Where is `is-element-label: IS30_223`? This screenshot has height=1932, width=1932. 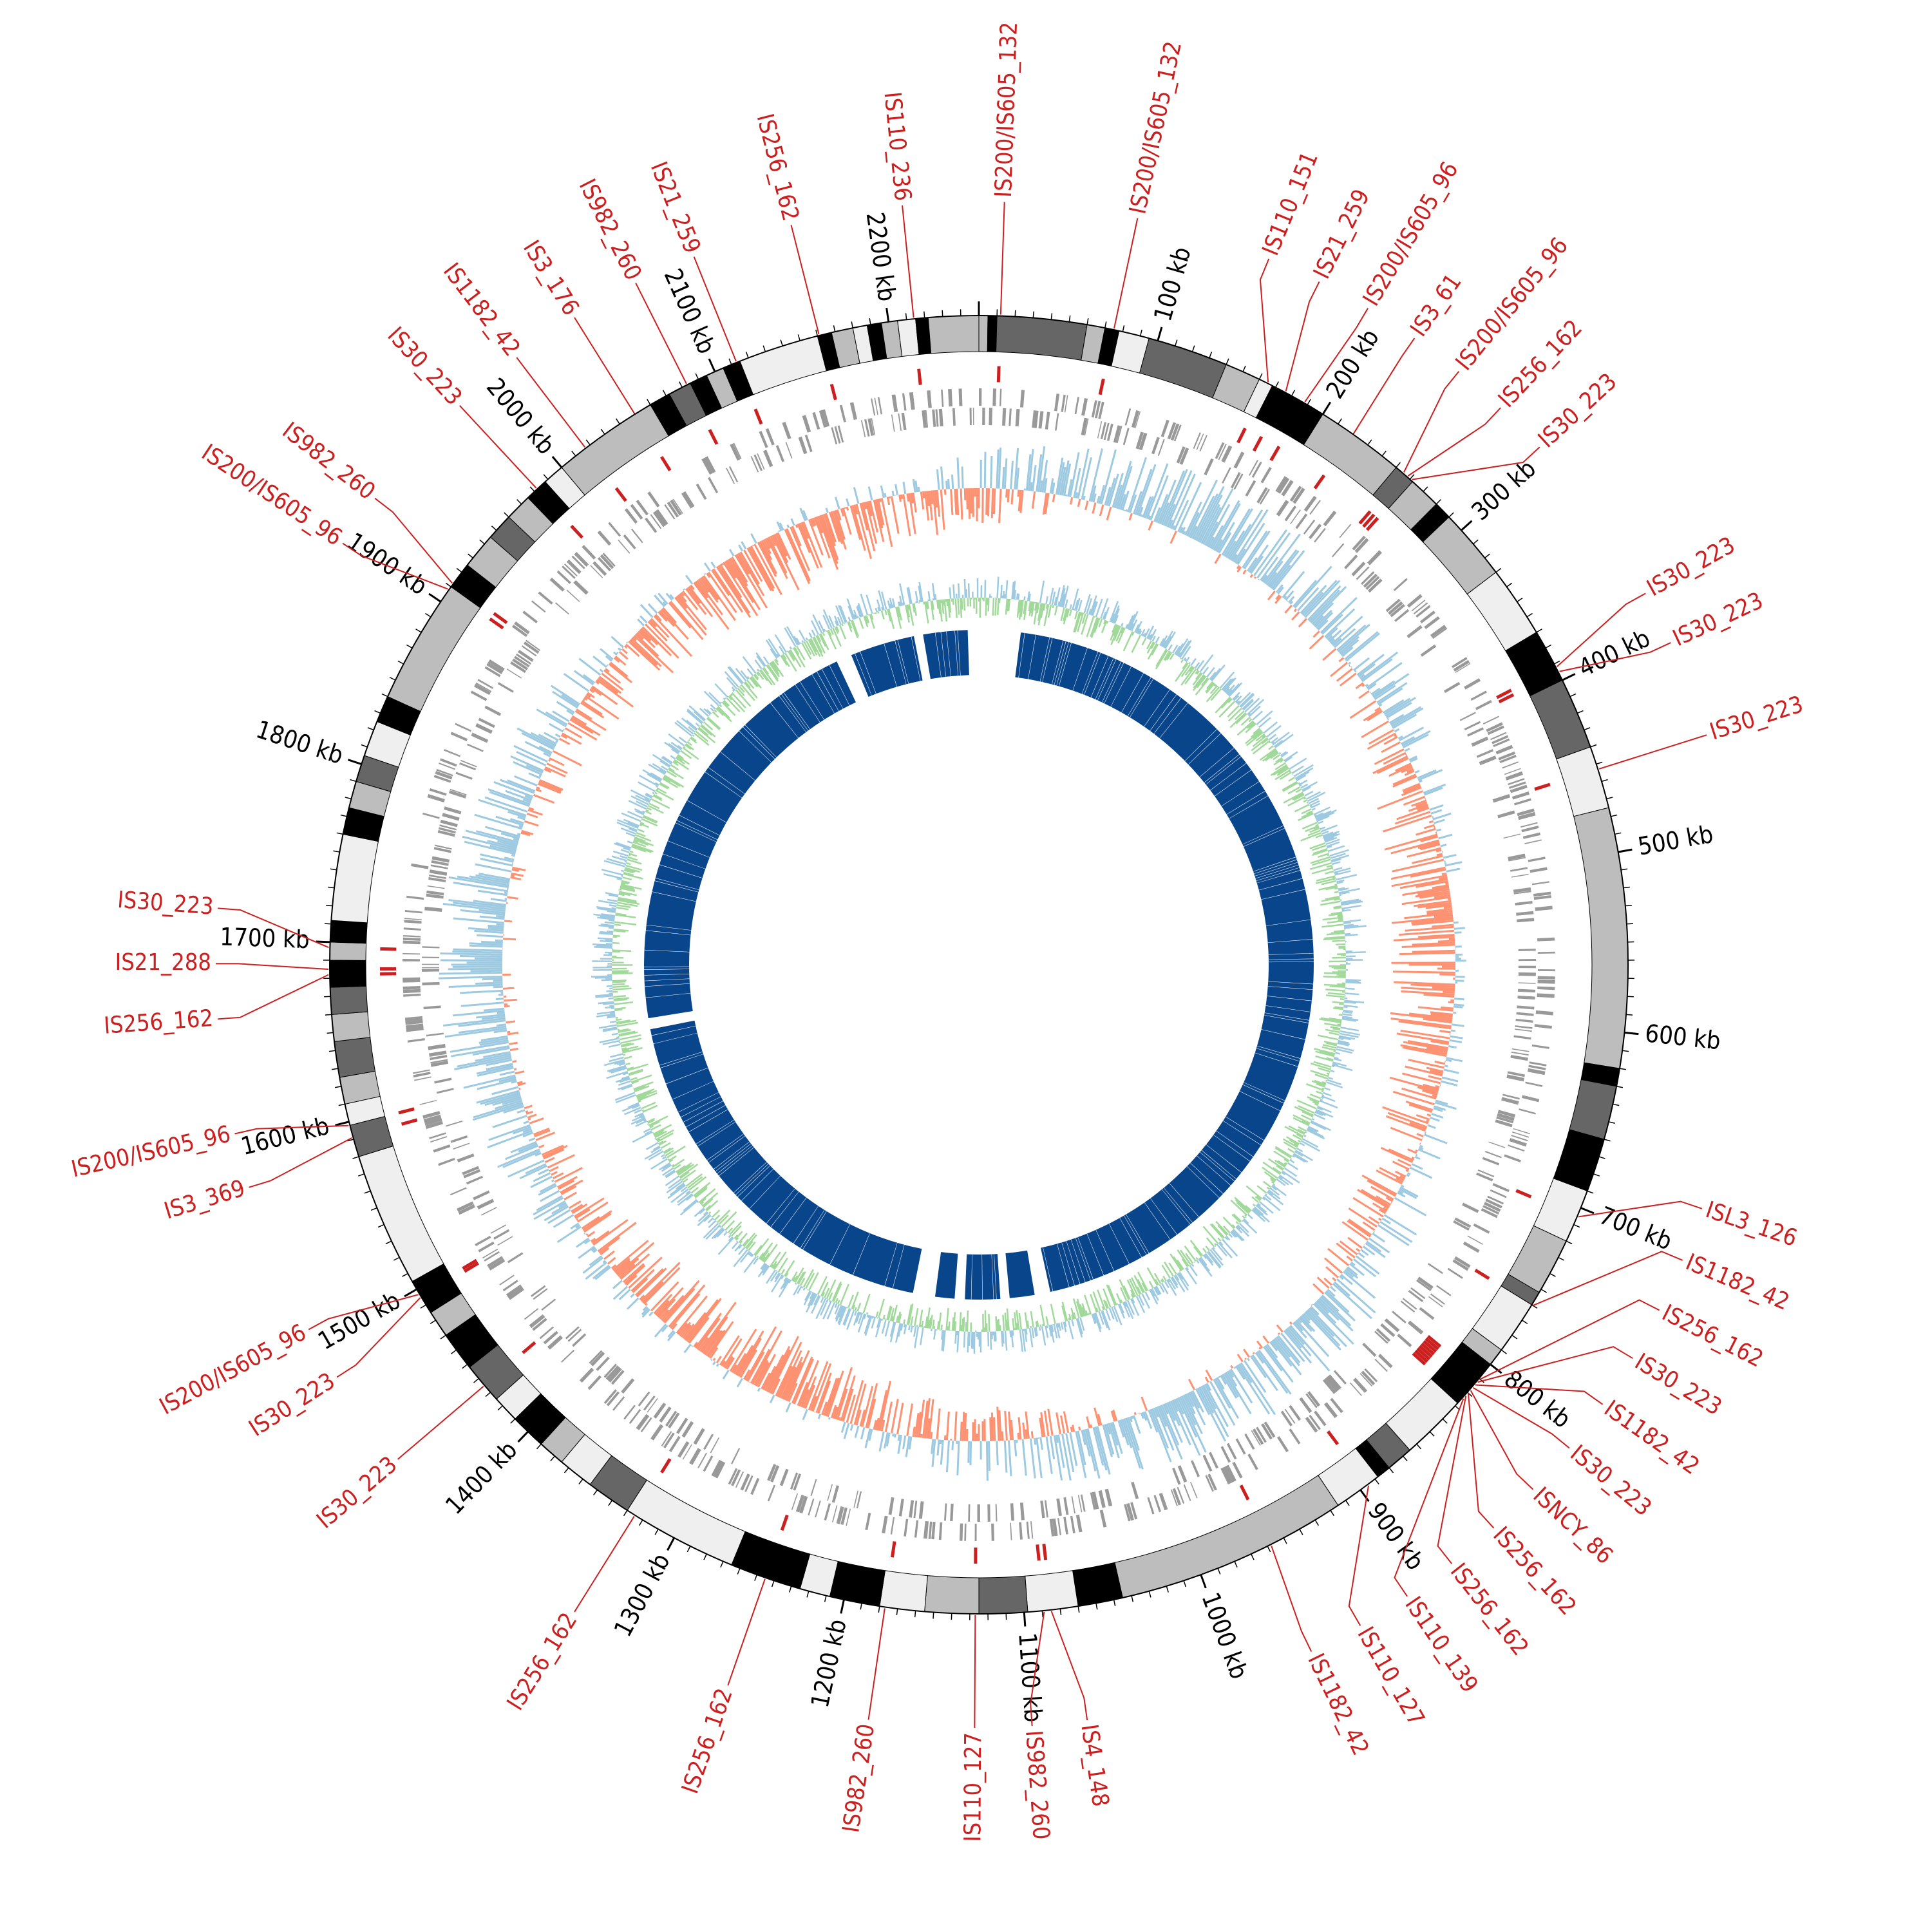
is-element-label: IS30_223 is located at coordinates (1578, 411).